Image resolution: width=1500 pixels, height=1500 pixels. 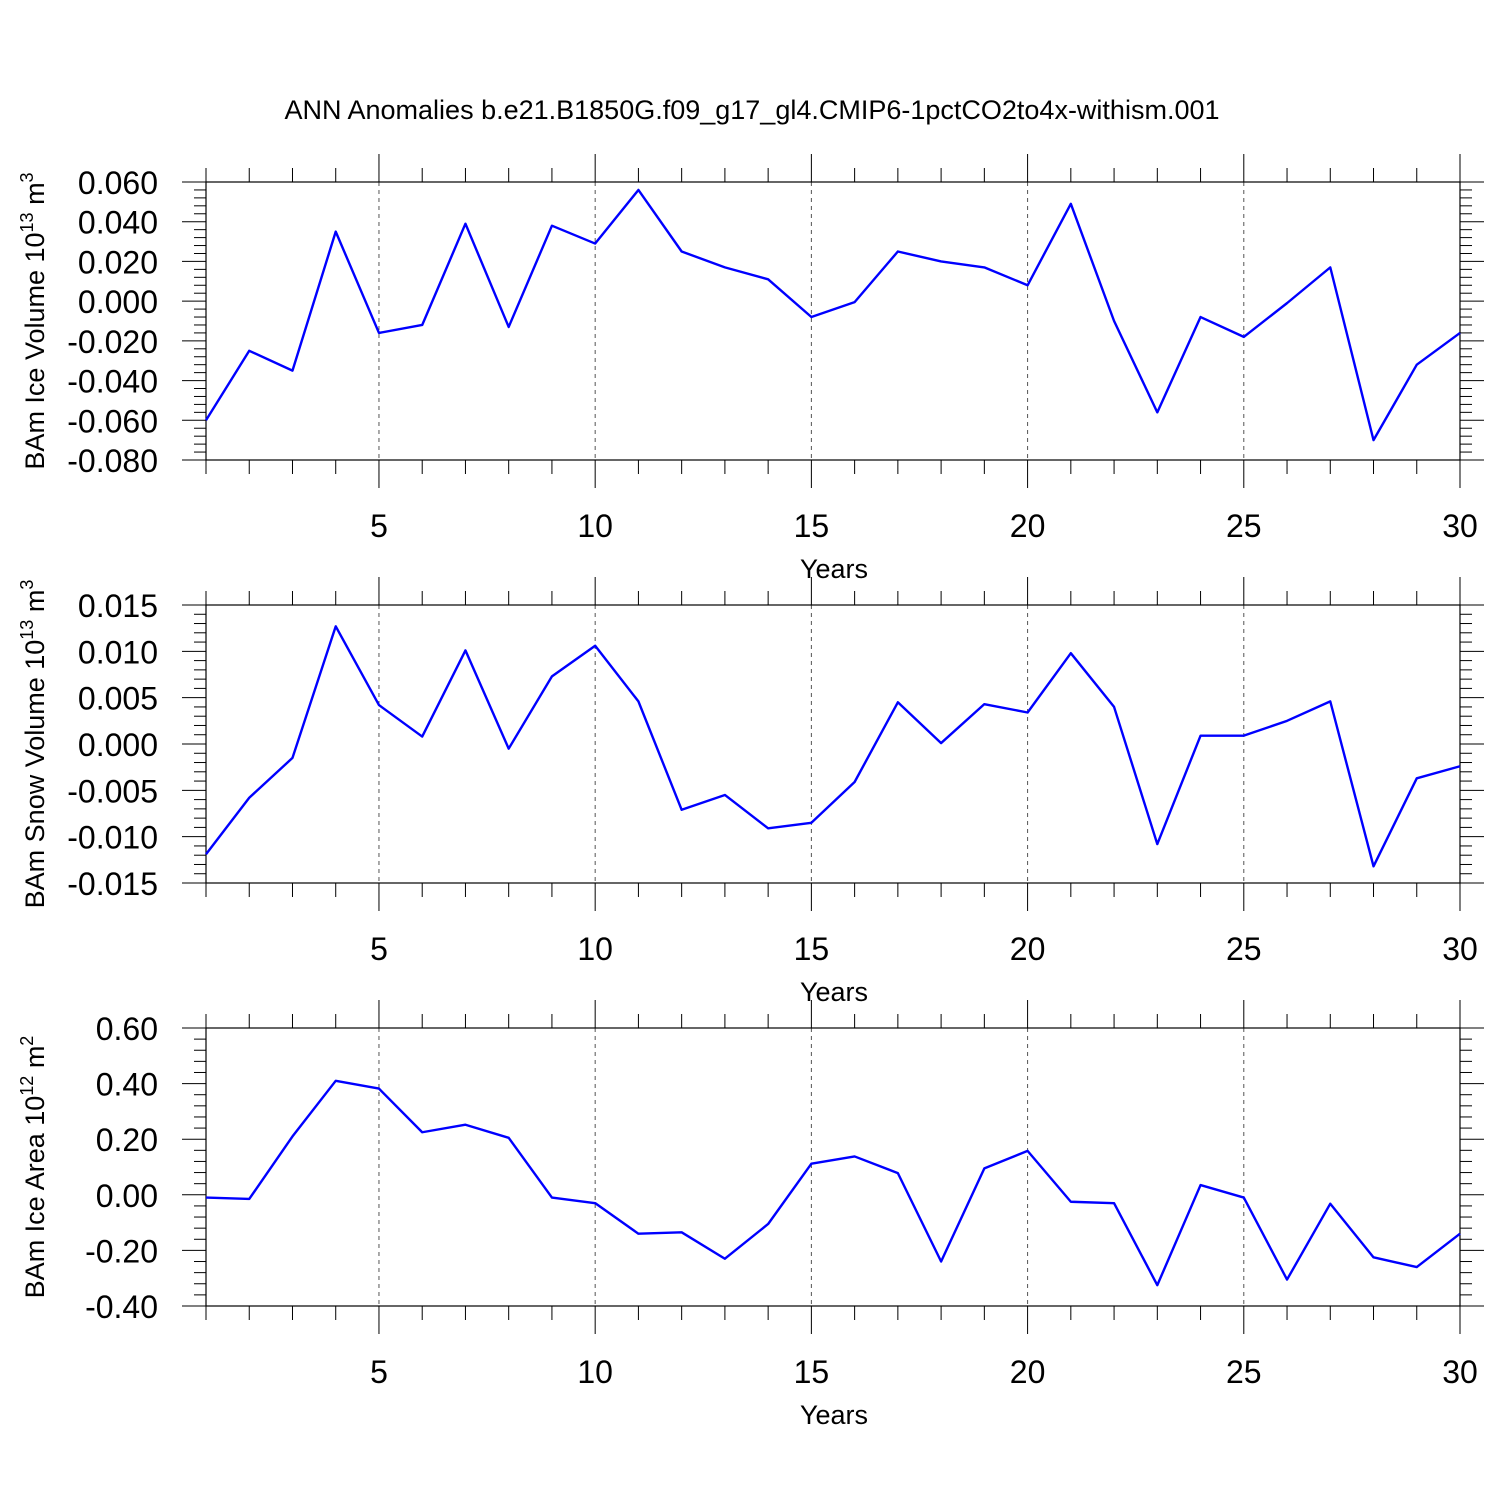 I want to click on y-axis-title-part: BAm Ice Volume 10, so click(x=35, y=350).